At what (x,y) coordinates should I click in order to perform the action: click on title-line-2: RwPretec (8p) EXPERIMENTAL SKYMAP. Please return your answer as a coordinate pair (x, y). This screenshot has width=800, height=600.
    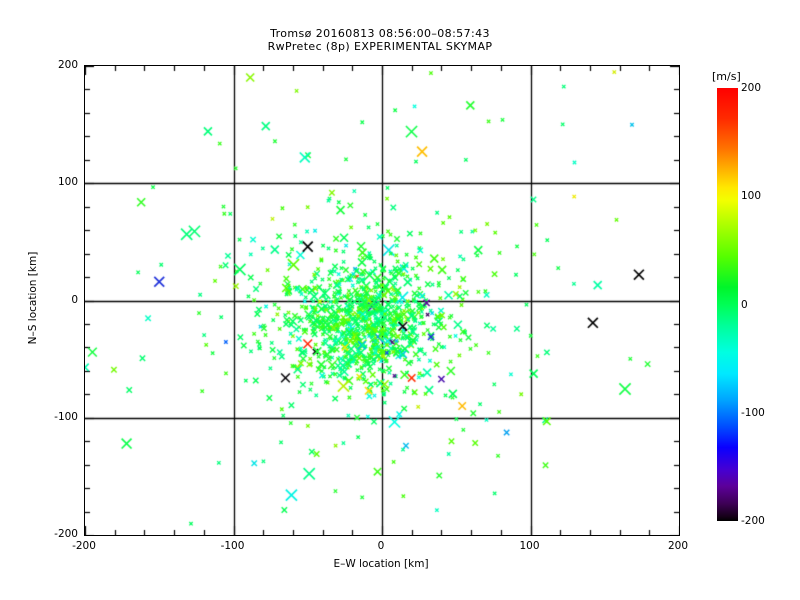
    Looking at the image, I should click on (380, 46).